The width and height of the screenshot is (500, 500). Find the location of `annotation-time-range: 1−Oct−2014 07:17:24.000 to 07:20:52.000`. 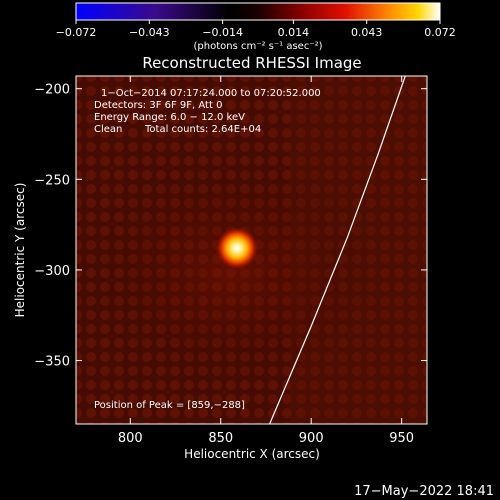

annotation-time-range: 1−Oct−2014 07:17:24.000 to 07:20:52.000 is located at coordinates (211, 93).